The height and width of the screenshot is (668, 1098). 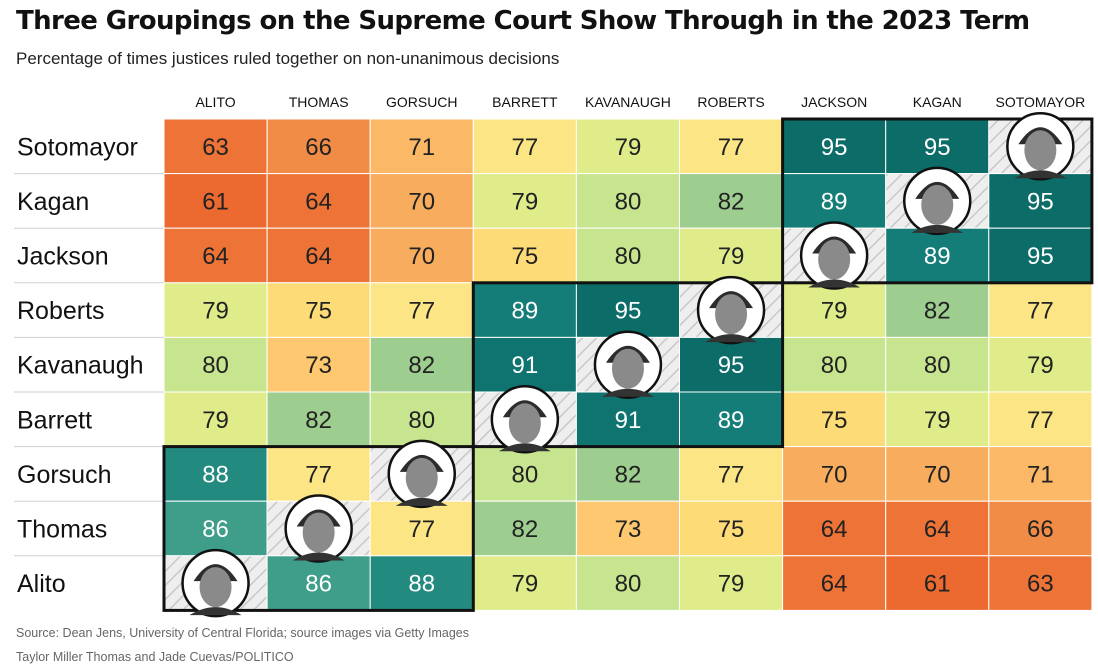 What do you see at coordinates (937, 528) in the screenshot?
I see `cell-thomas-kagan` at bounding box center [937, 528].